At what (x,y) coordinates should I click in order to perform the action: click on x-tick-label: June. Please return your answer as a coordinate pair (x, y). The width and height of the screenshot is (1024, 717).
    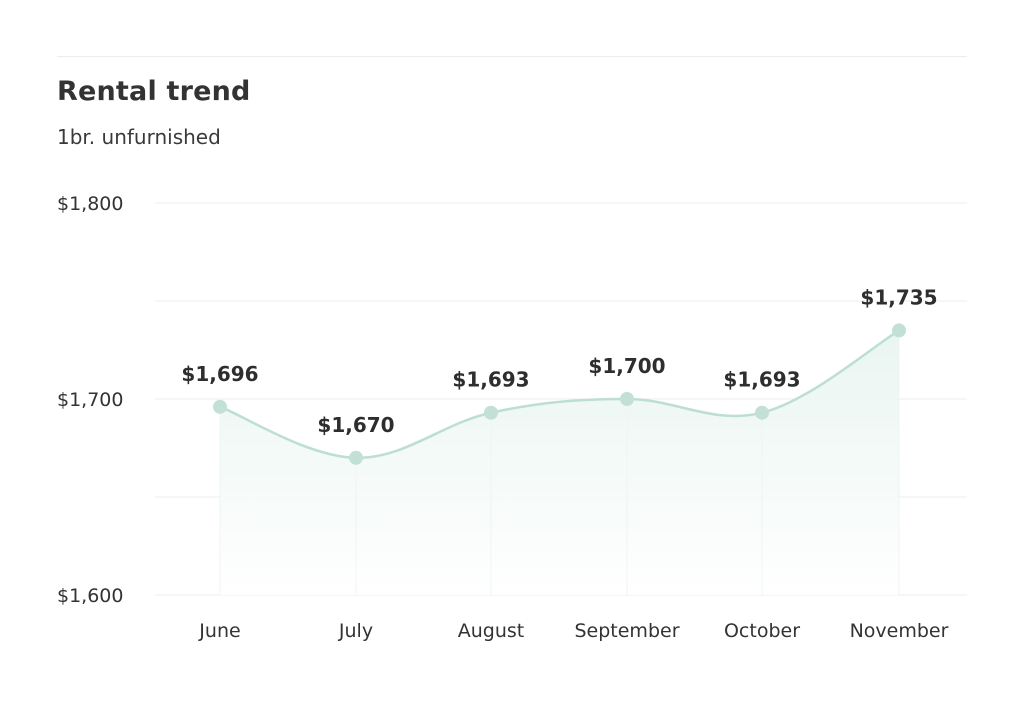
    Looking at the image, I should click on (219, 631).